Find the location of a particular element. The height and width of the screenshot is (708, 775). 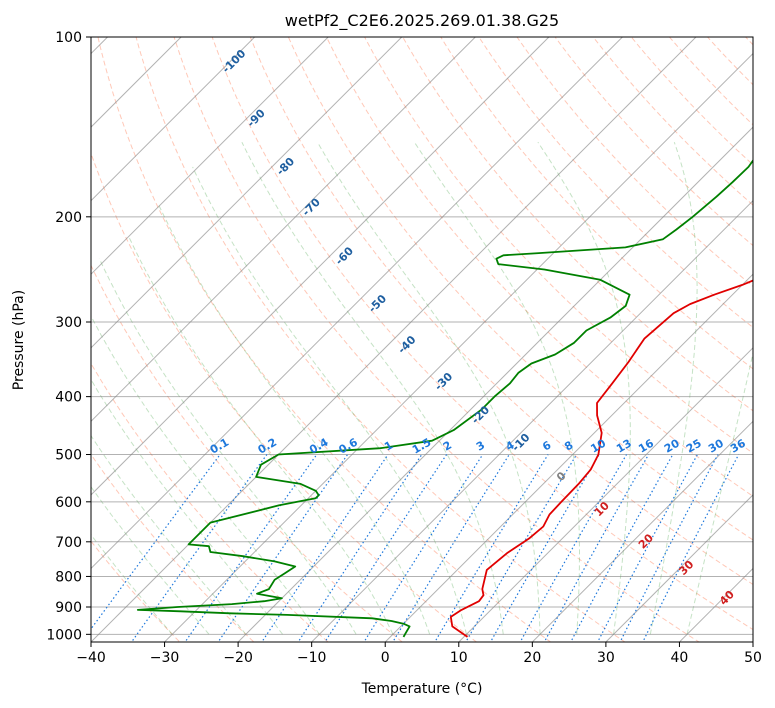

isotherm-label: -80 is located at coordinates (285, 166).